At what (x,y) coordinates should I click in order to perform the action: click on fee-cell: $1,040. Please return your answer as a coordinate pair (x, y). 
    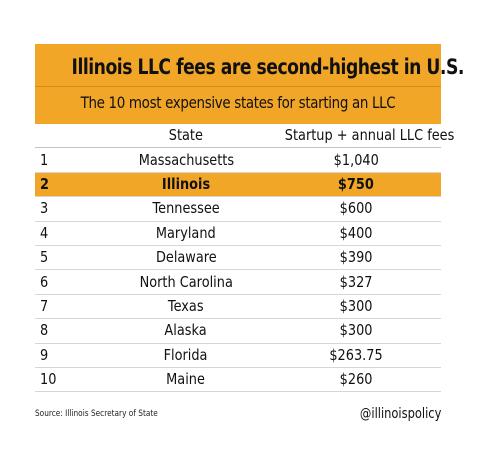
    Looking at the image, I should click on (356, 160).